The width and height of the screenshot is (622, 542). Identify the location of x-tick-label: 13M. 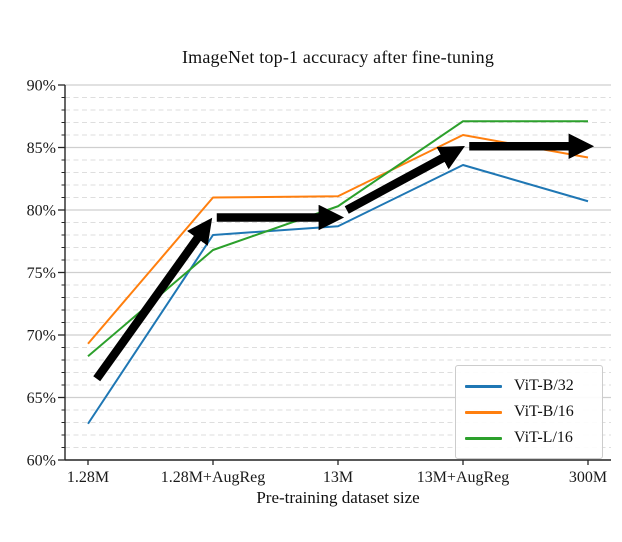
(338, 477).